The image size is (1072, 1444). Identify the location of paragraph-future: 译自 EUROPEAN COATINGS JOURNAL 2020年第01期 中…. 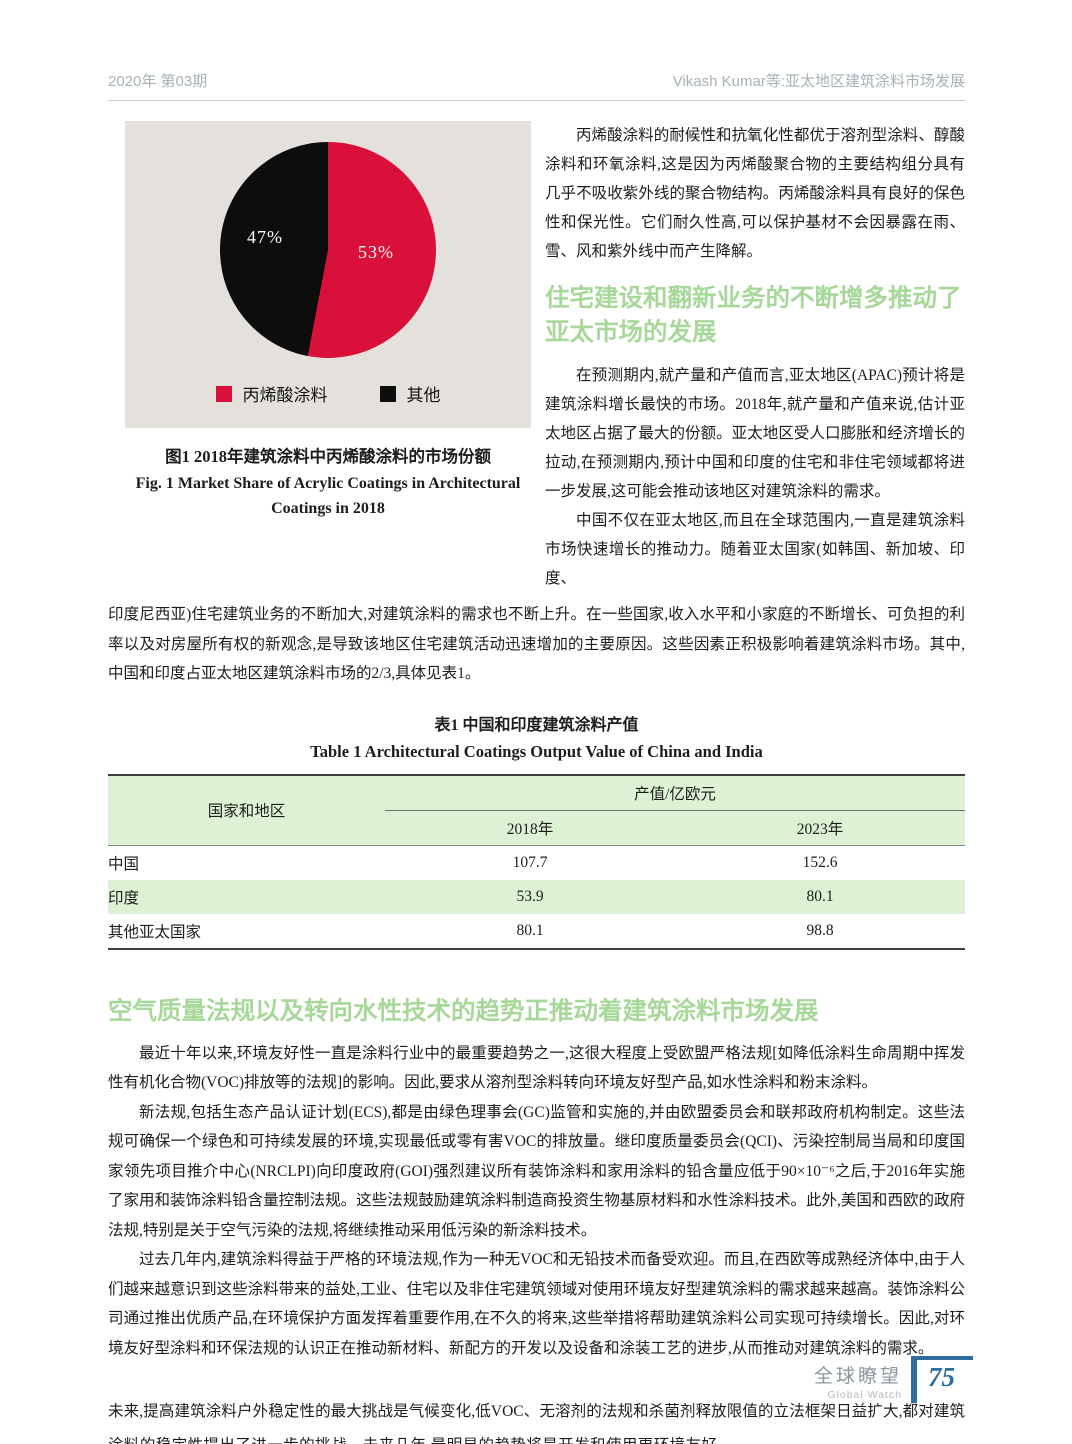
(536, 1419).